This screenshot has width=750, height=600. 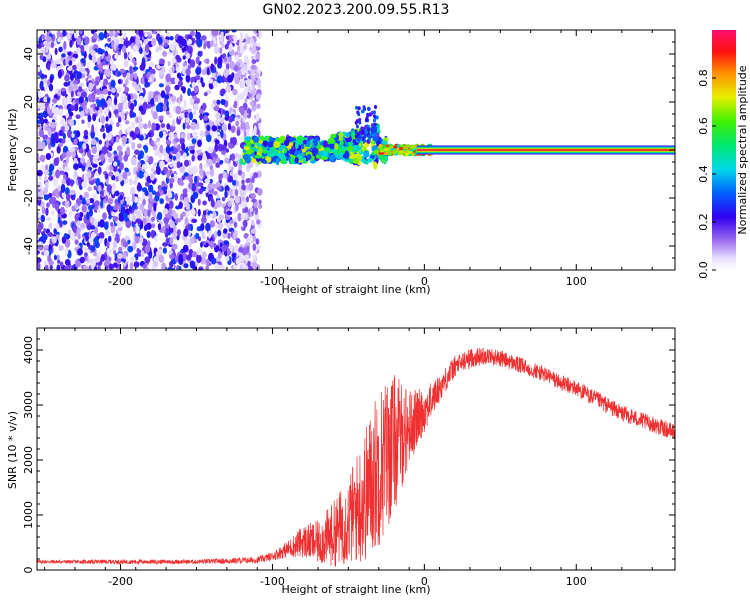 I want to click on spectrogram-y-tick-label: 40, so click(x=28, y=54).